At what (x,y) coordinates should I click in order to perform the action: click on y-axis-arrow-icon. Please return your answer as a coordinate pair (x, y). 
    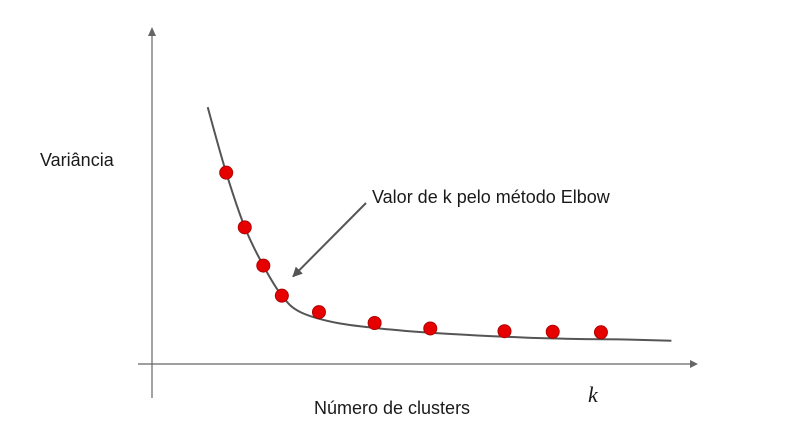
    Looking at the image, I should click on (152, 31).